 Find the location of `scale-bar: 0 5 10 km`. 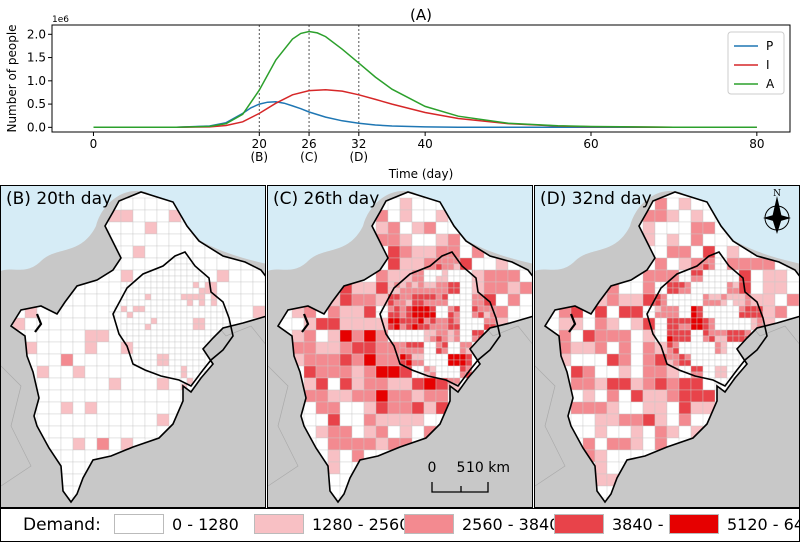

scale-bar: 0 5 10 km is located at coordinates (469, 476).